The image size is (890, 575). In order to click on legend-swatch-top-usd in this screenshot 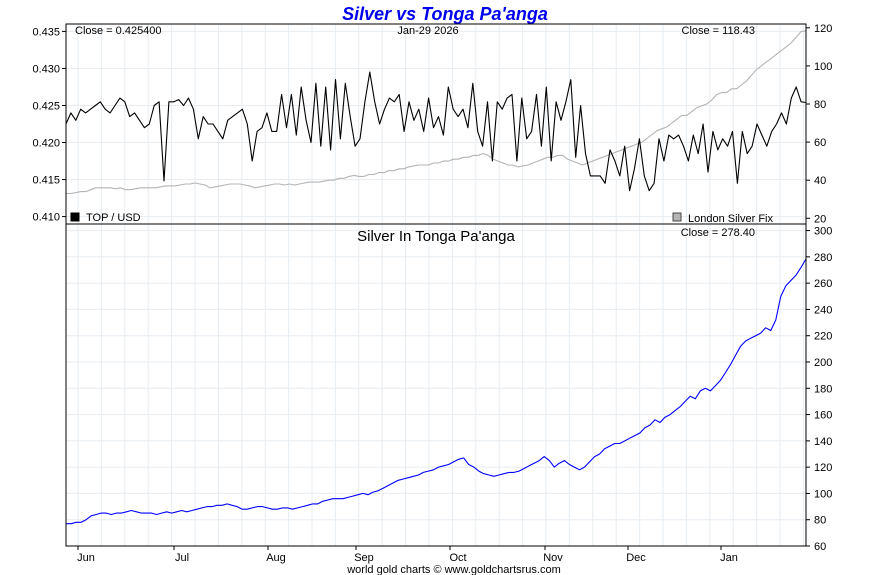, I will do `click(75, 217)`.